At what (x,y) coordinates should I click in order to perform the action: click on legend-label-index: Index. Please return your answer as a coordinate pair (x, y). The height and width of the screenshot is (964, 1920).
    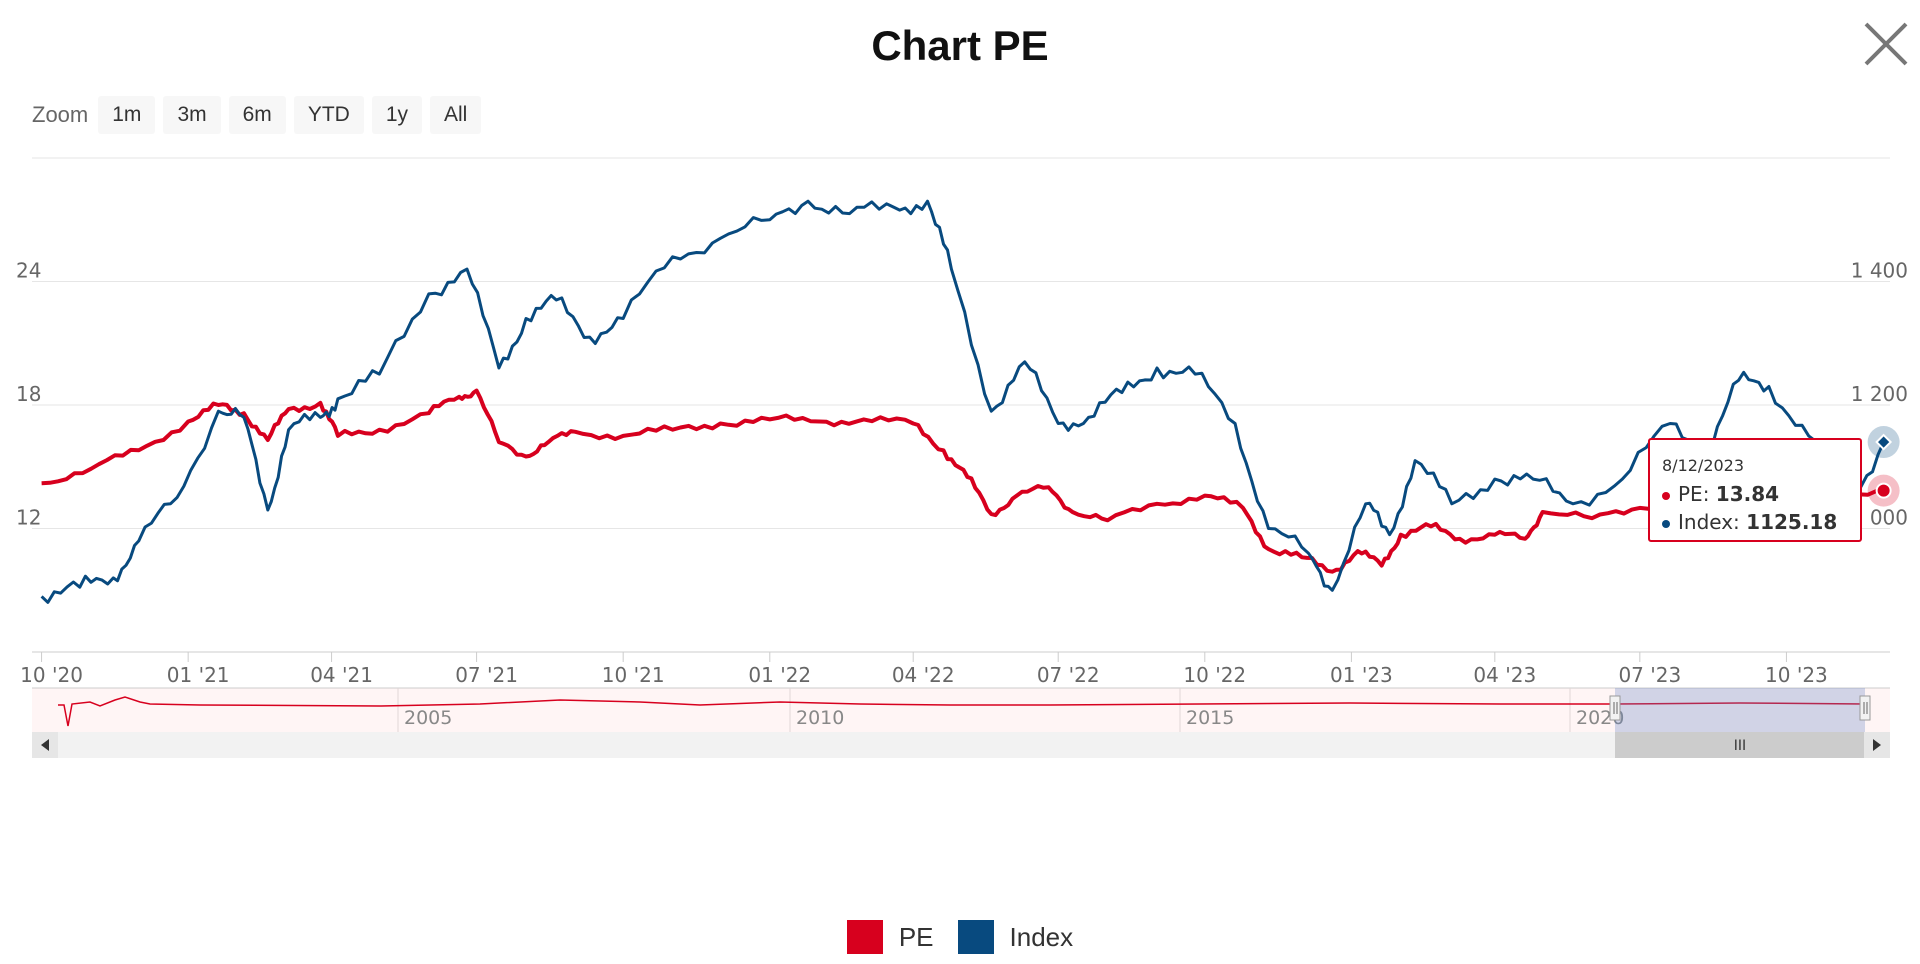
    Looking at the image, I should click on (1041, 936).